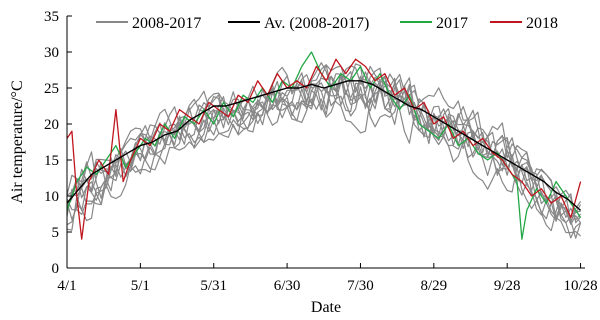  What do you see at coordinates (287, 286) in the screenshot?
I see `x-tick-label: 6/30` at bounding box center [287, 286].